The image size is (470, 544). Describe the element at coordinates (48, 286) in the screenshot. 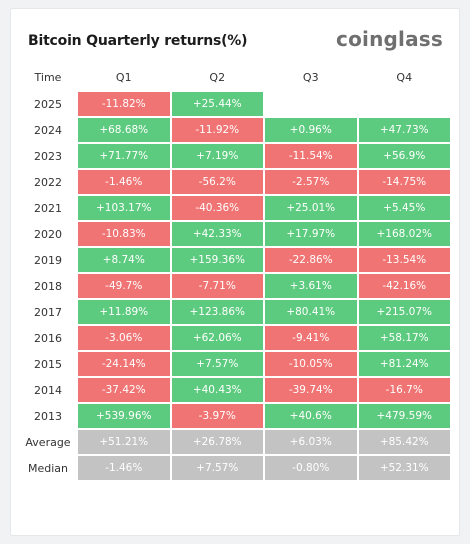

I see `row-label: 2018` at that location.